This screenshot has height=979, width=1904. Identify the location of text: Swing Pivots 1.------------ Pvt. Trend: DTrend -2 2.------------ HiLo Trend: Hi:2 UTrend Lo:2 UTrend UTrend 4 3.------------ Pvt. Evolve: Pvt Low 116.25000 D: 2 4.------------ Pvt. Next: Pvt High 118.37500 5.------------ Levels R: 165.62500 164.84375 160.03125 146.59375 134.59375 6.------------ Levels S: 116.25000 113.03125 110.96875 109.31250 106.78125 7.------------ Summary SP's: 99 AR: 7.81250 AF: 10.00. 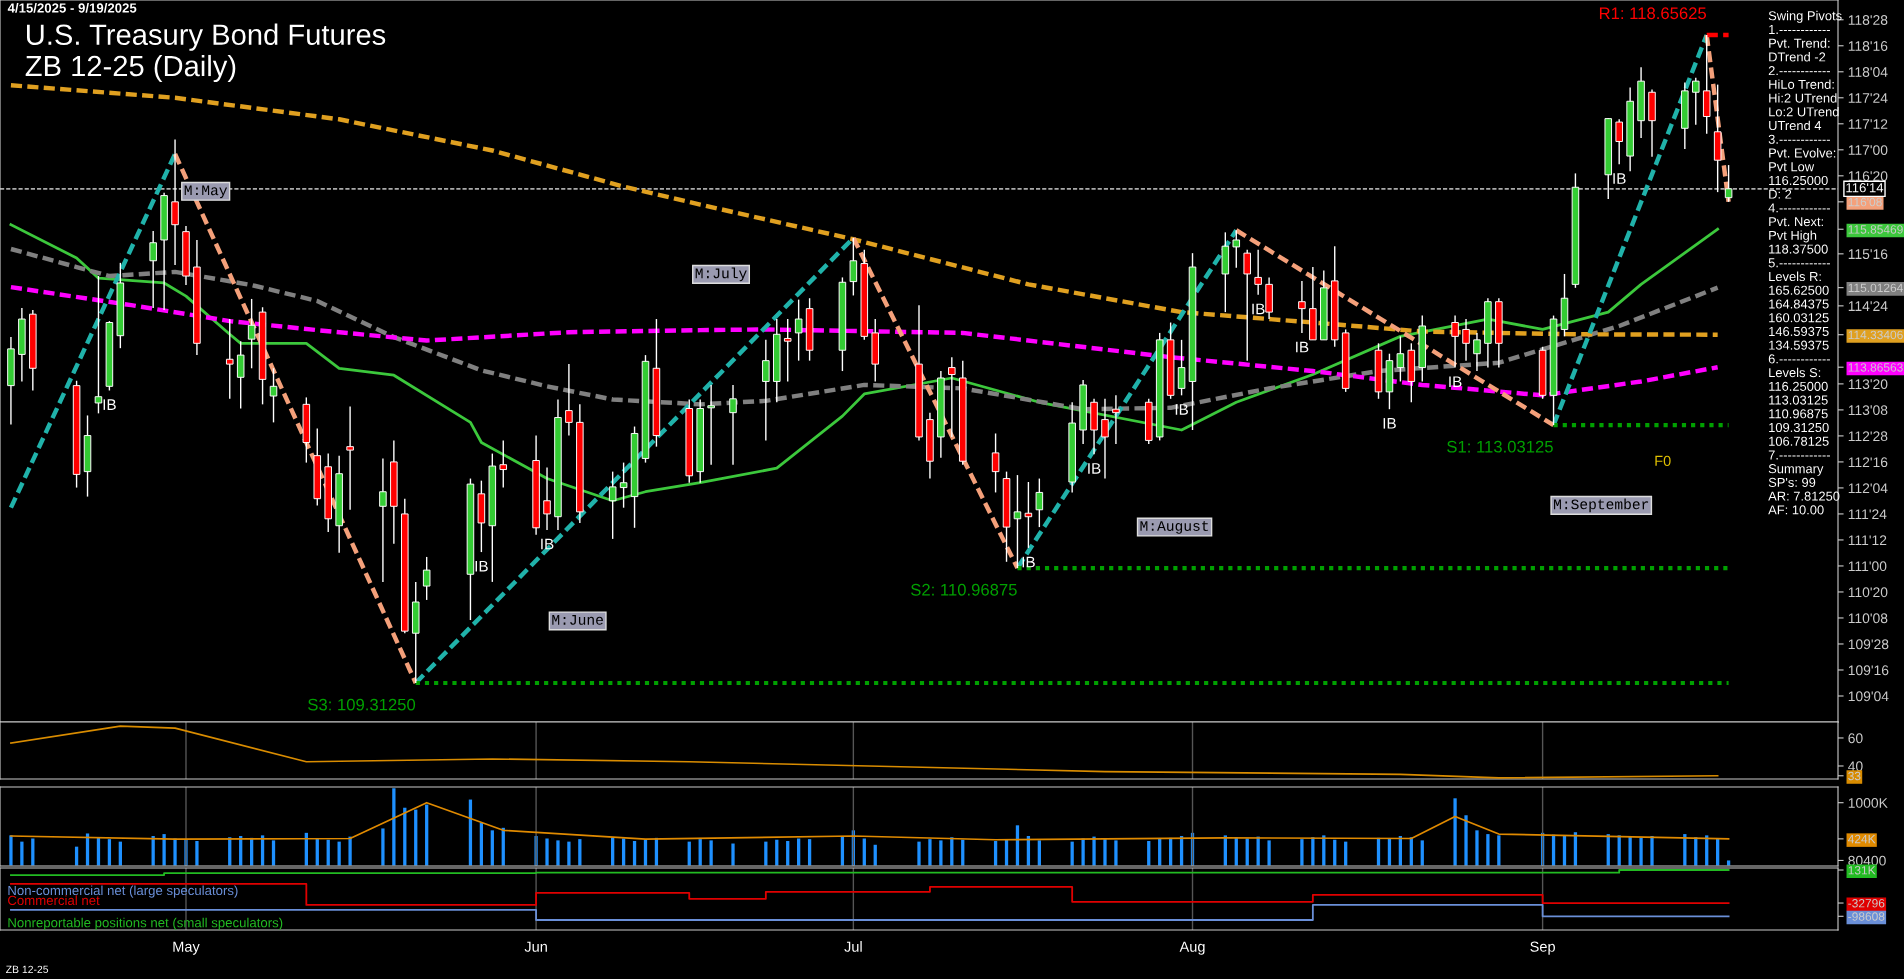
(1805, 262).